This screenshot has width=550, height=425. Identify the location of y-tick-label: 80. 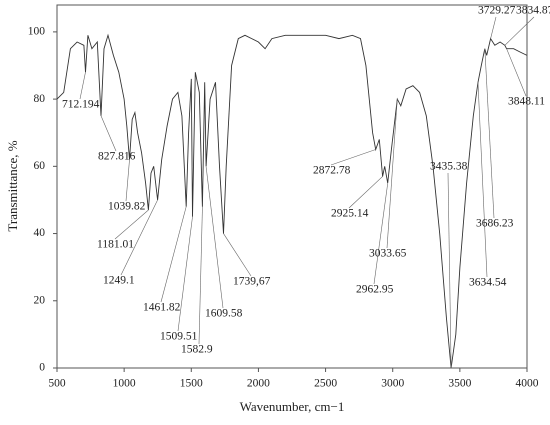
(40, 99).